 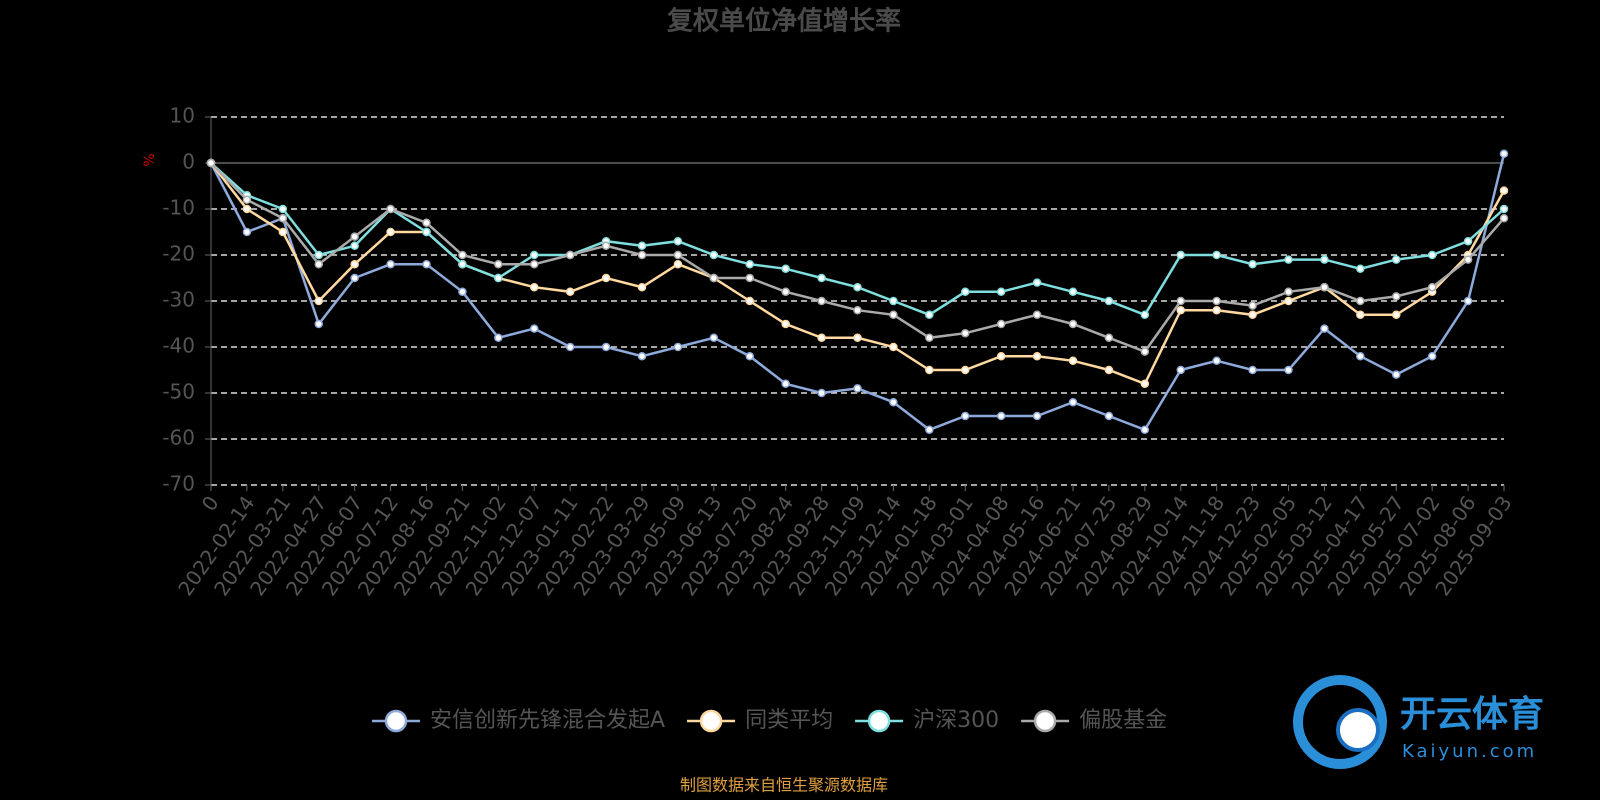 What do you see at coordinates (182, 116) in the screenshot?
I see `y-tick-label: 10` at bounding box center [182, 116].